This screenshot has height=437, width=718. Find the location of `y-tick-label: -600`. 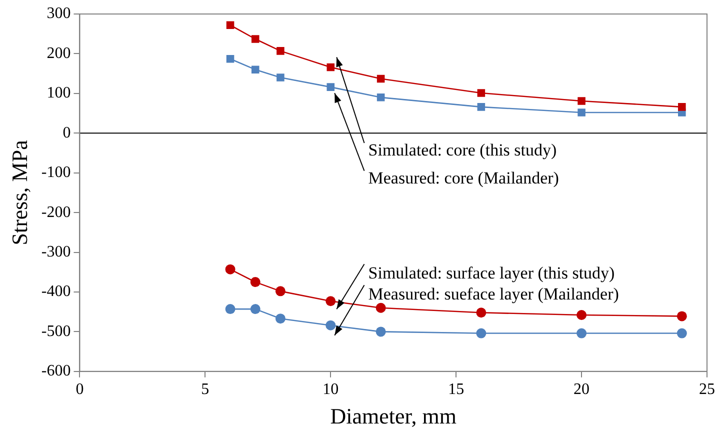

y-tick-label: -600 is located at coordinates (56, 371).